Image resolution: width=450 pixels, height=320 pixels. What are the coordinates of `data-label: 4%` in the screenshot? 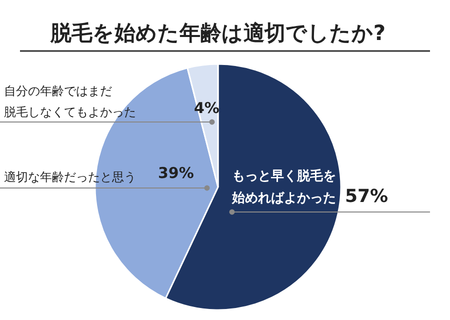 It's located at (207, 108).